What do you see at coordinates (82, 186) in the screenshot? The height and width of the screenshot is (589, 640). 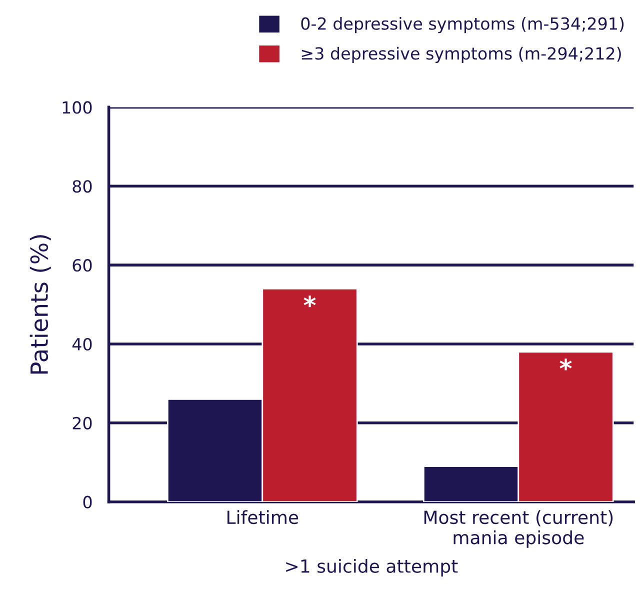 I see `y-tick-label: 80` at bounding box center [82, 186].